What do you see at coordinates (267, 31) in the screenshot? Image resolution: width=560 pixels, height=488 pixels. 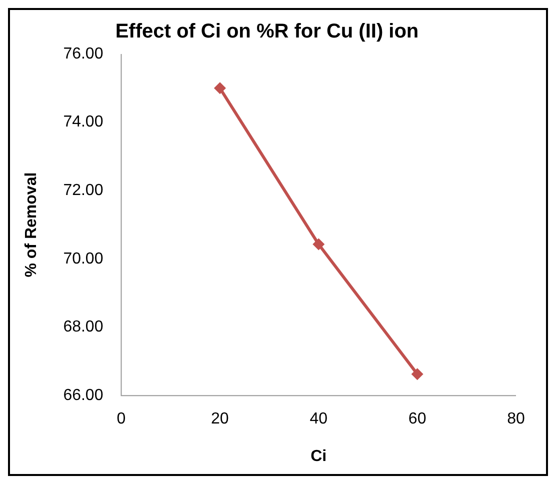 I see `chart-title: Effect of Ci on %R for Cu (II) ion` at bounding box center [267, 31].